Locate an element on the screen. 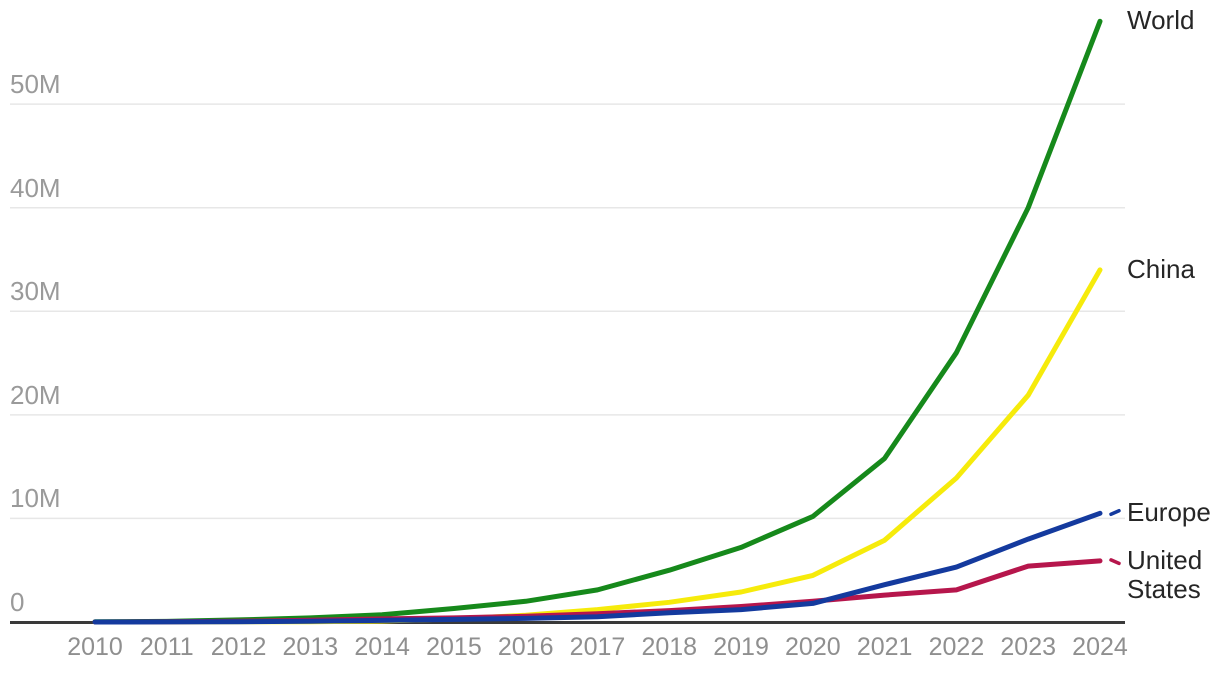 The height and width of the screenshot is (674, 1220). x-axis-tick-label: 2023 is located at coordinates (1028, 647).